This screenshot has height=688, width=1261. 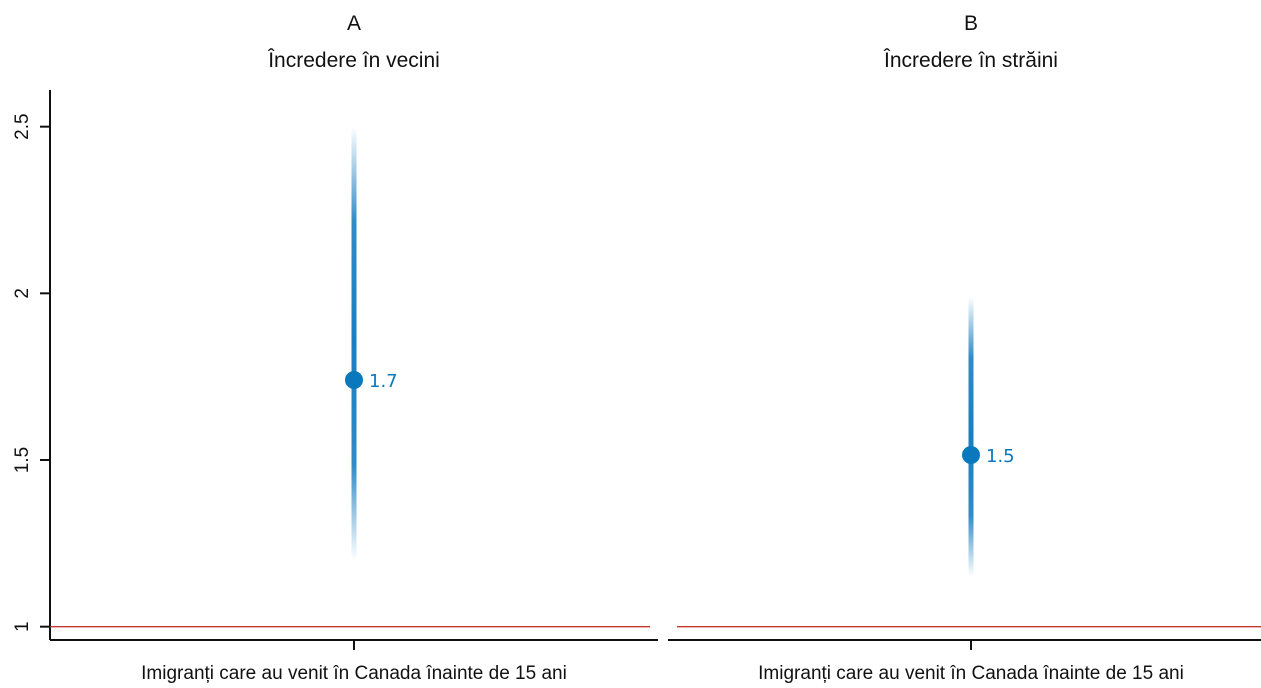 What do you see at coordinates (970, 60) in the screenshot?
I see `panel-b-title: Încredere în străini` at bounding box center [970, 60].